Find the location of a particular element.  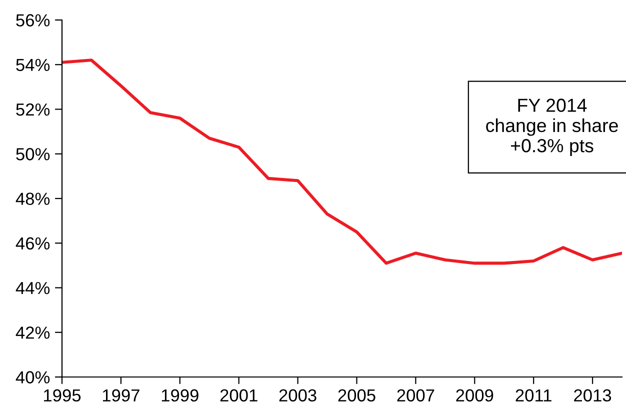

y-tick-label: 56% is located at coordinates (33, 20).